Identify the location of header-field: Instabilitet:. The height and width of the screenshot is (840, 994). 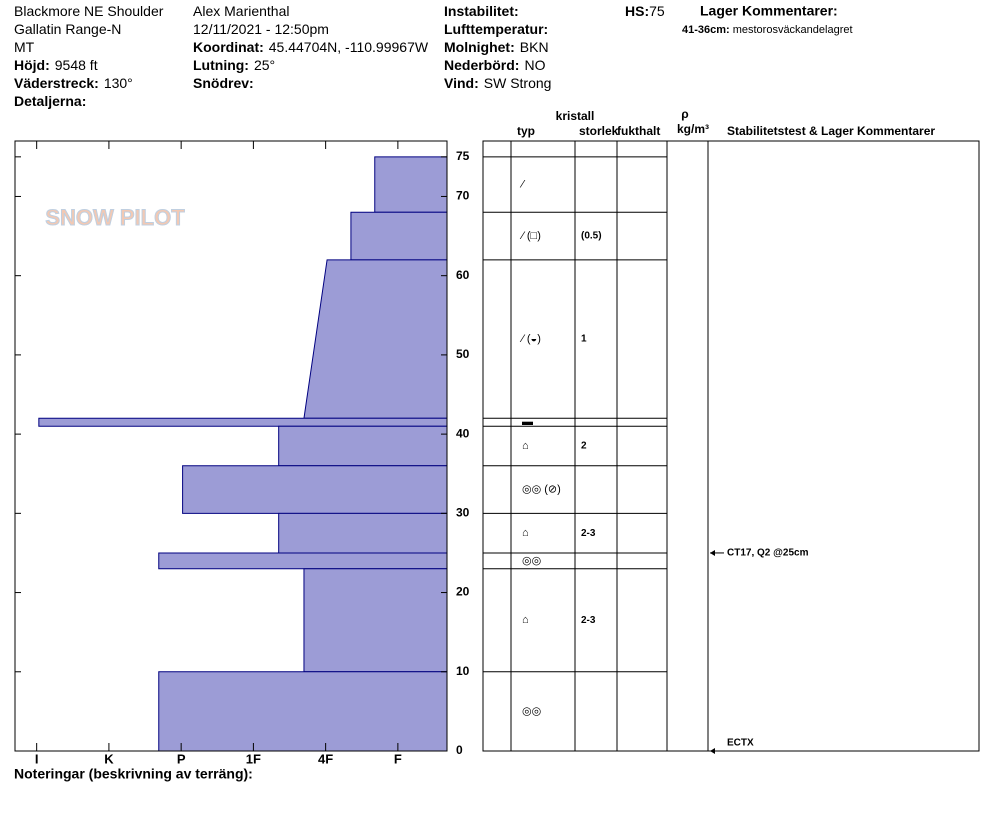
(481, 11).